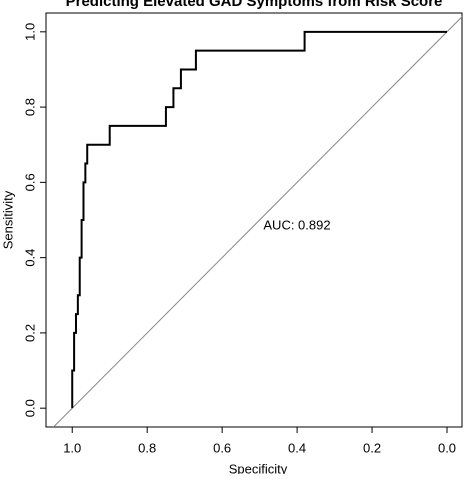  Describe the element at coordinates (147, 447) in the screenshot. I see `x-tick-label: 0.8` at that location.